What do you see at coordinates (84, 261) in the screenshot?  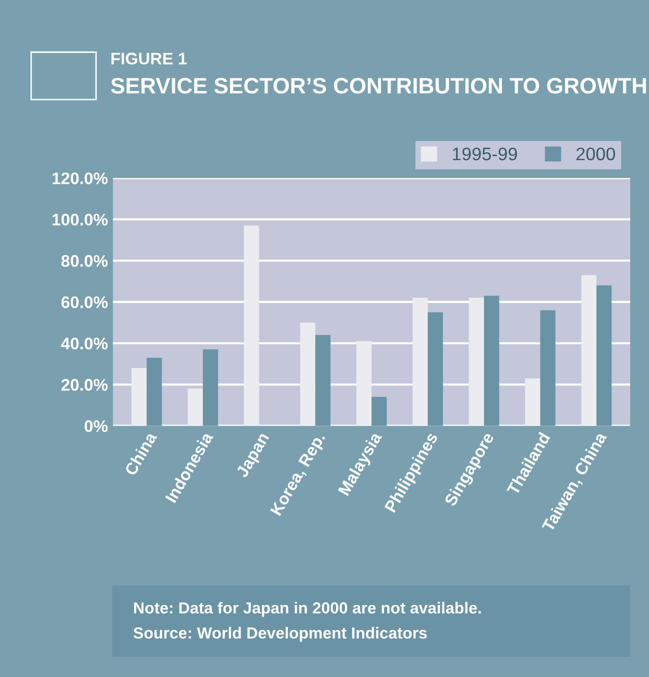 I see `y-tick-label: 80.0%` at bounding box center [84, 261].